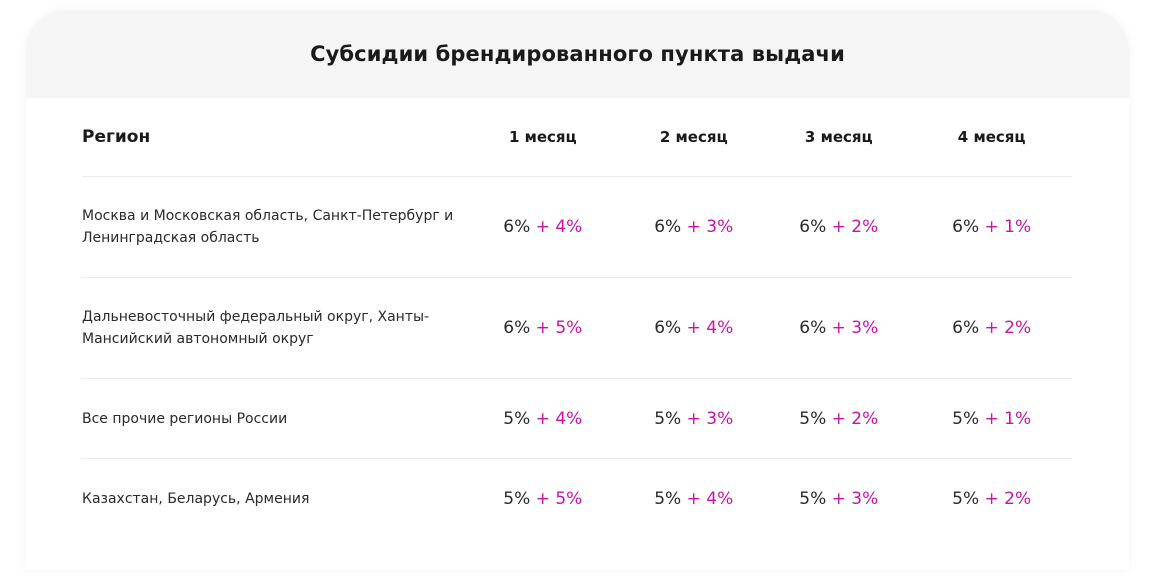  I want to click on column-header-month-4: 4 месяц, so click(991, 137).